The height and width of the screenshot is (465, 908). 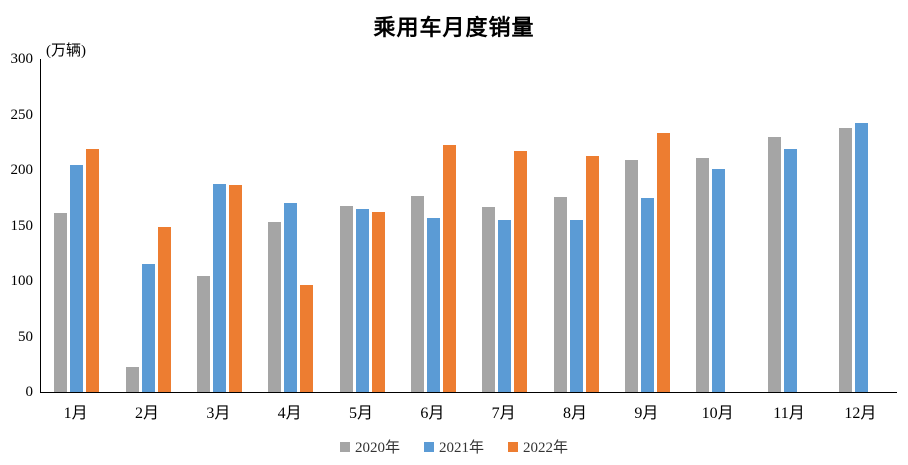 What do you see at coordinates (360, 413) in the screenshot?
I see `x-tick-label: 5月` at bounding box center [360, 413].